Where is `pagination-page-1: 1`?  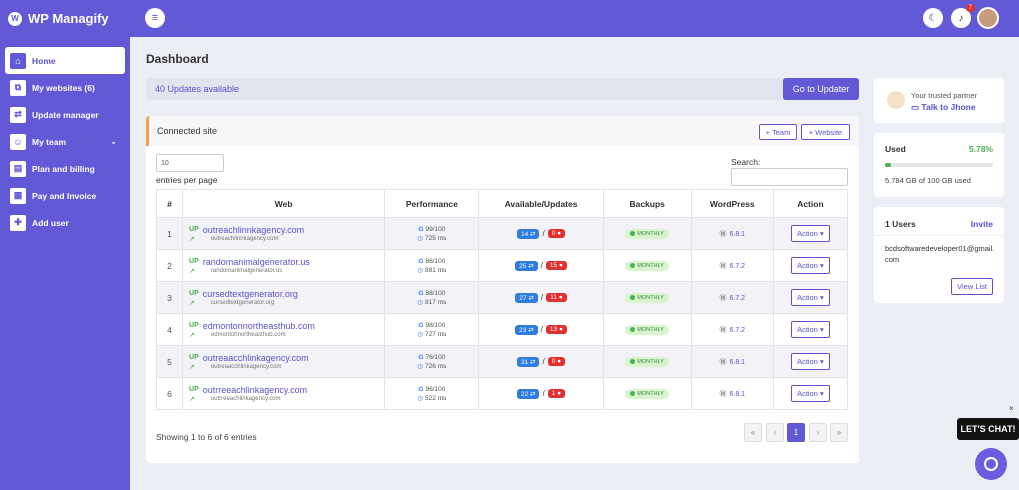
pagination-page-1: 1 is located at coordinates (796, 432).